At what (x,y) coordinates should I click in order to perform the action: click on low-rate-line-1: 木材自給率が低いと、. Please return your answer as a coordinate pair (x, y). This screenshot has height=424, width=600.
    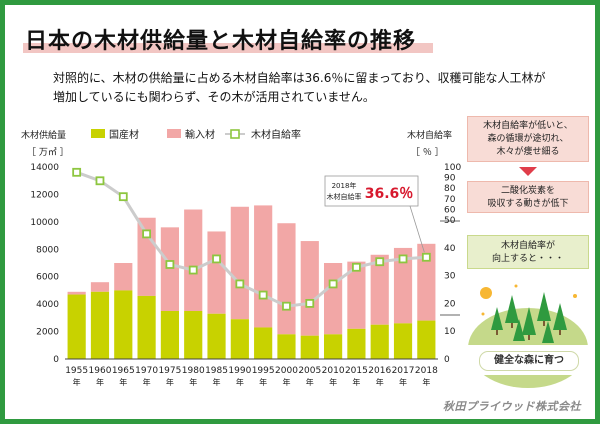
    Looking at the image, I should click on (528, 126).